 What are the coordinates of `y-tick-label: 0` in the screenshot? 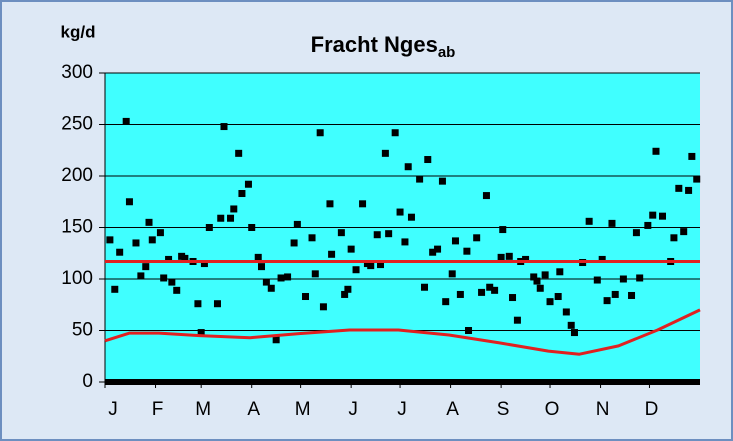 It's located at (87, 381).